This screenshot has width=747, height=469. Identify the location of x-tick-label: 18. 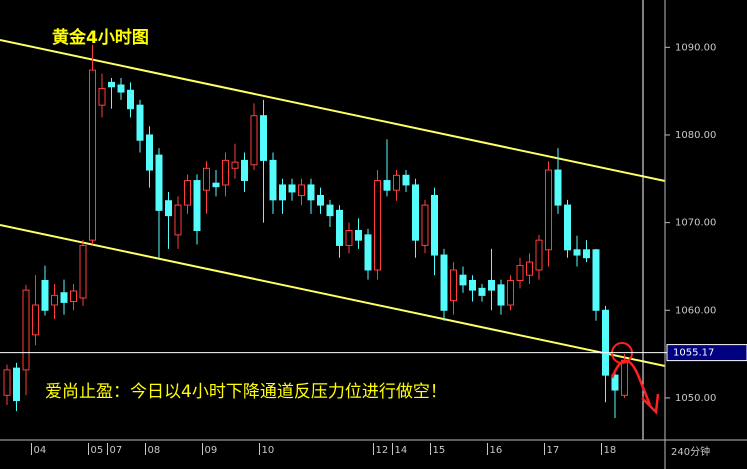
(610, 450).